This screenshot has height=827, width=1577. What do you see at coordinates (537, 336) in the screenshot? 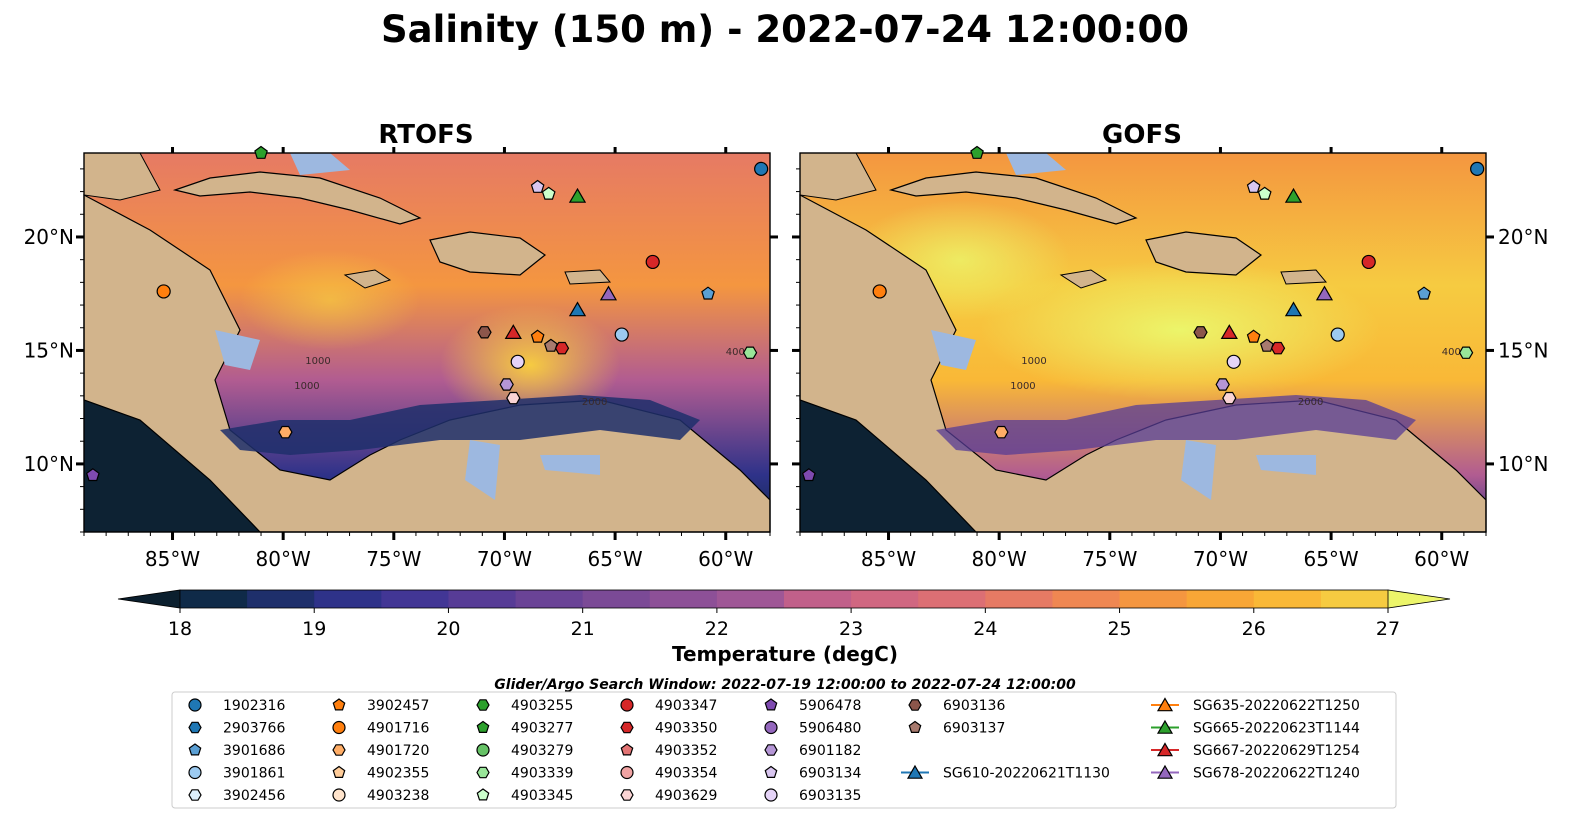
I see `marker-3902457-rtofs` at bounding box center [537, 336].